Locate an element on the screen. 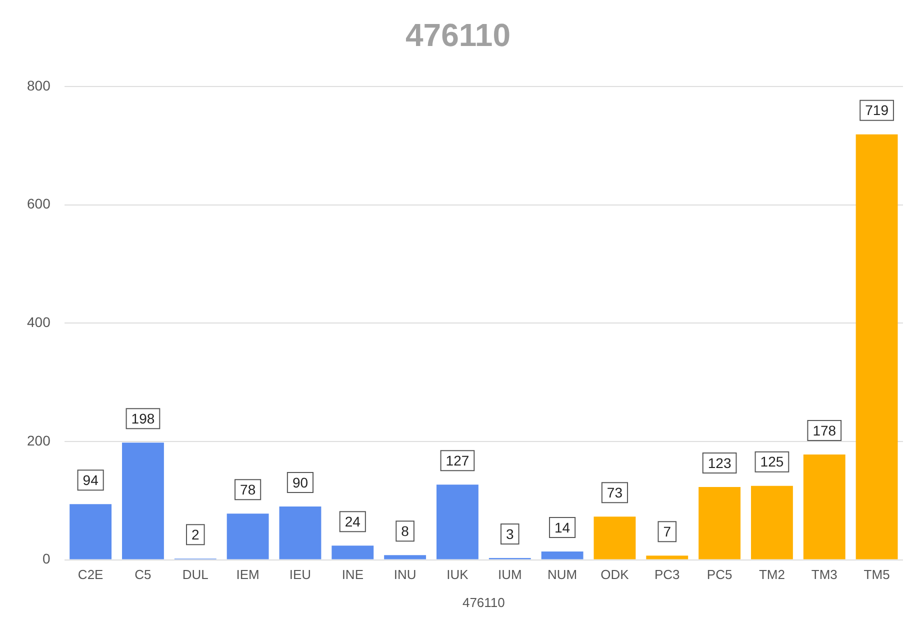  data-label: 73 is located at coordinates (614, 492).